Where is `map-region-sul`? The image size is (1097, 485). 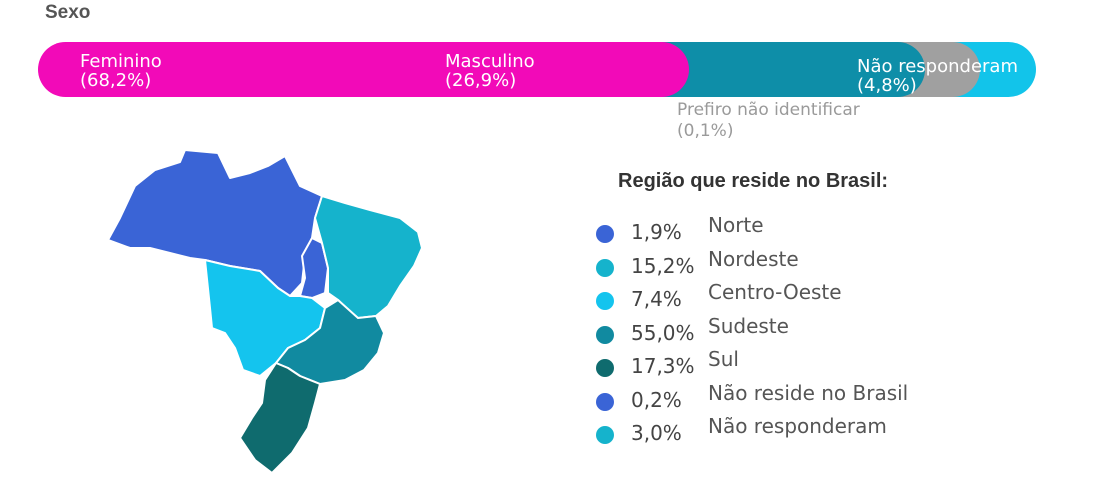
map-region-sul is located at coordinates (280, 418).